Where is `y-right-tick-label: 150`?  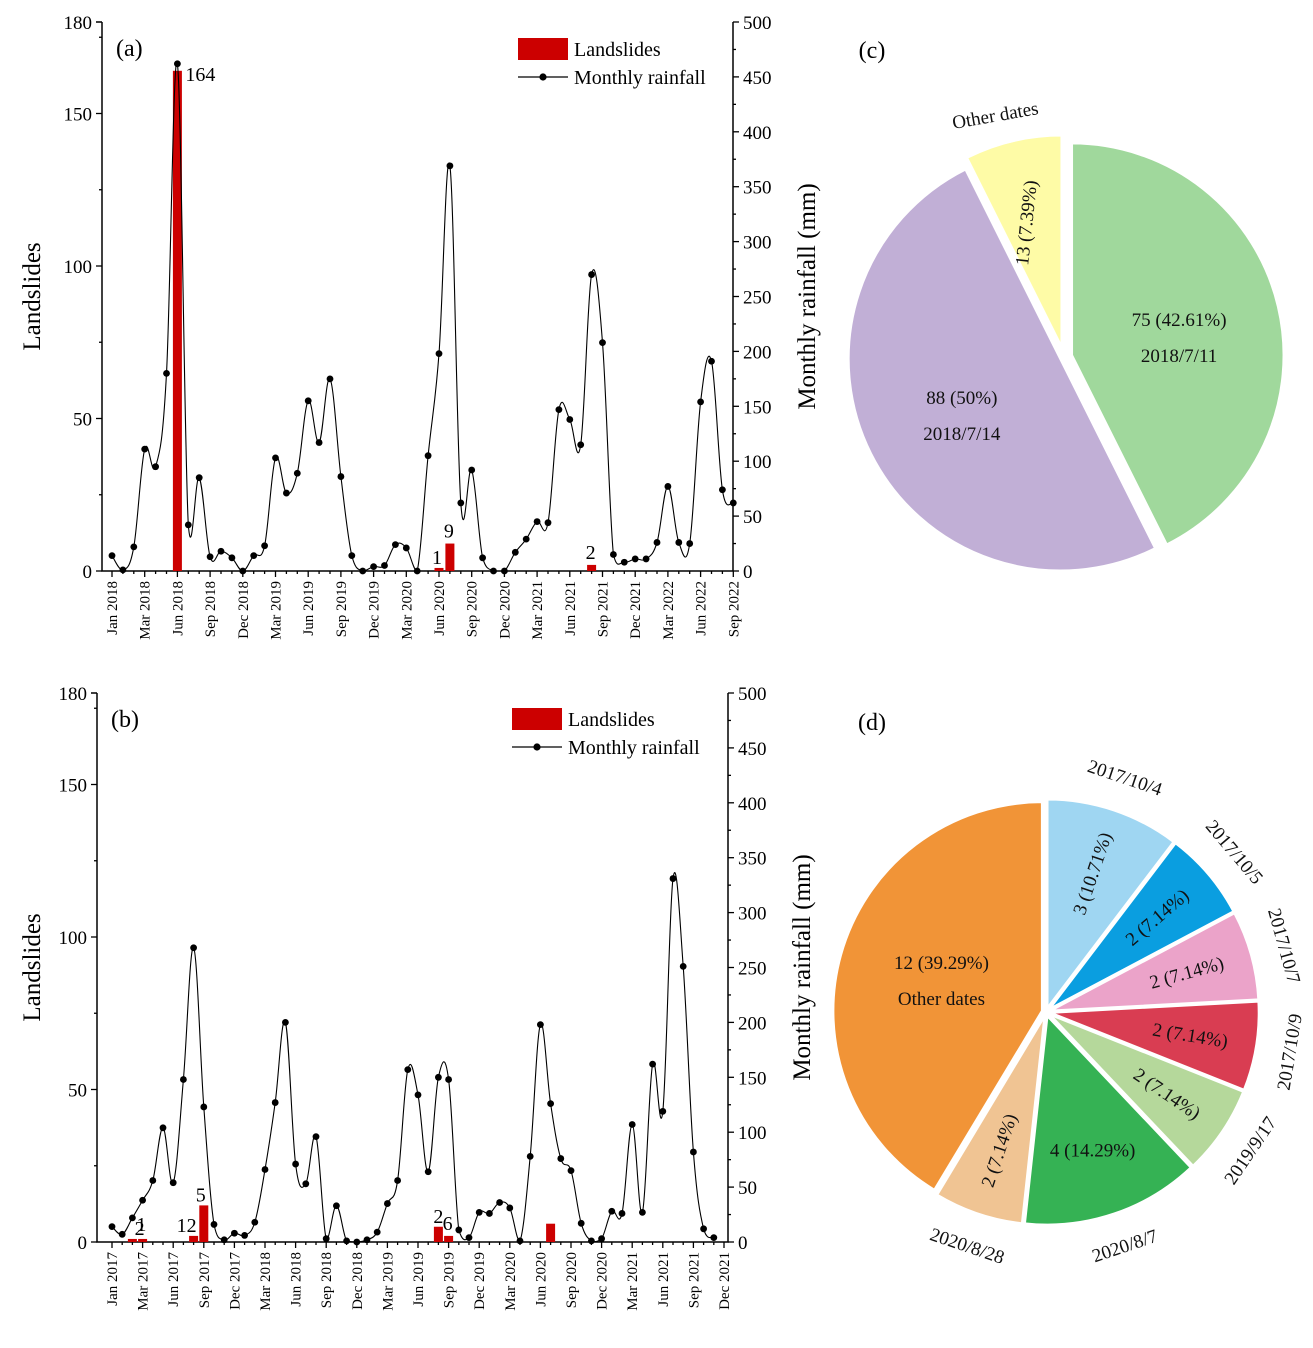
y-right-tick-label: 150 is located at coordinates (752, 1078).